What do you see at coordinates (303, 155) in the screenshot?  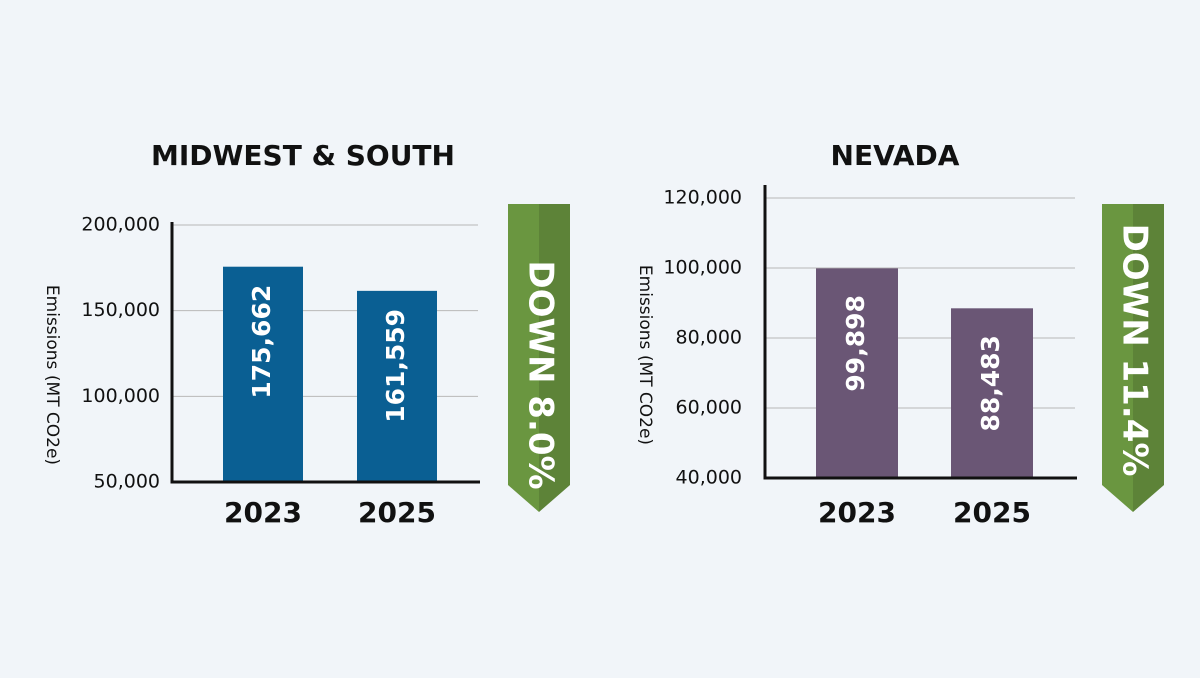 I see `chart-title: MIDWEST & SOUTH` at bounding box center [303, 155].